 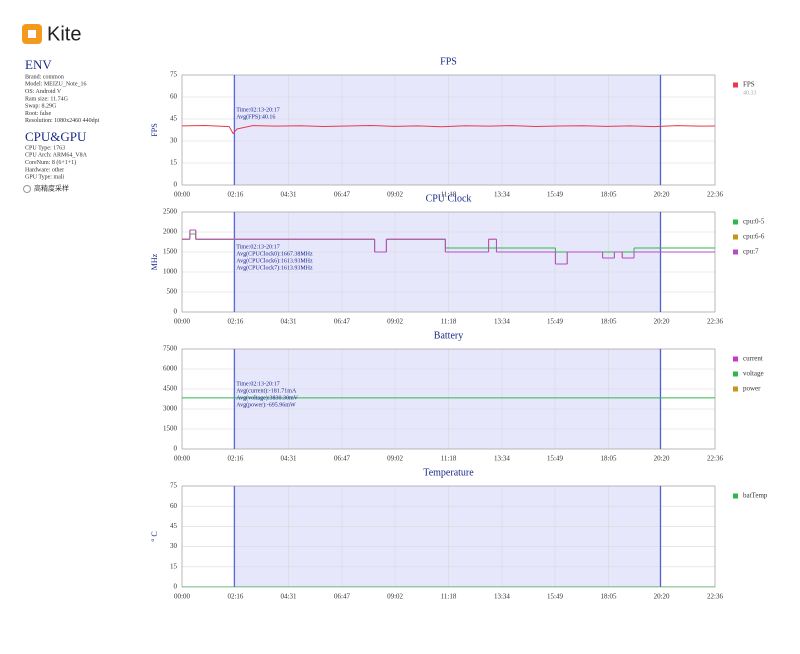 What do you see at coordinates (44, 178) in the screenshot?
I see `cpu-gpu-line: GPU Type: mali` at bounding box center [44, 178].